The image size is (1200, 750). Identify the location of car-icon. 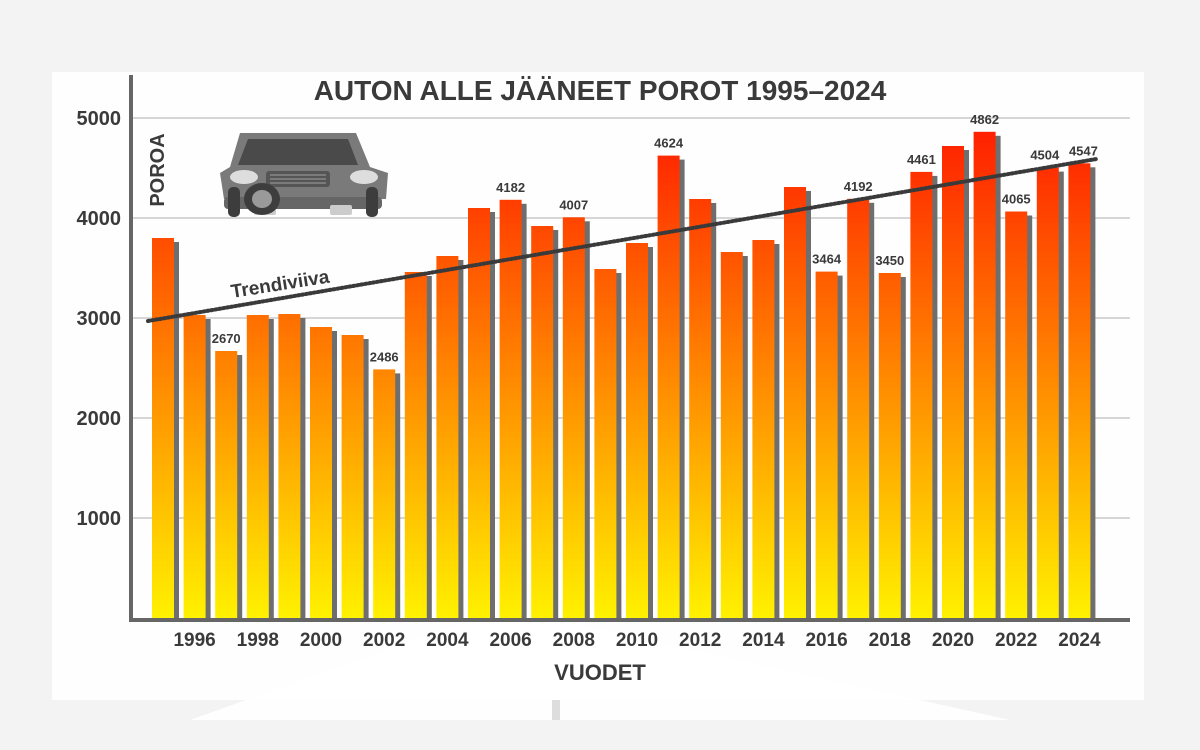
(304, 175).